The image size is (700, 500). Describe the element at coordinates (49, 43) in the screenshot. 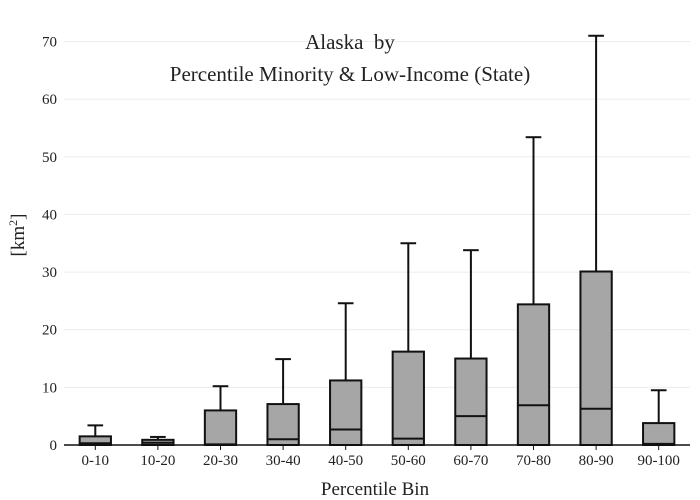

I see `y-tick-label: 70` at that location.